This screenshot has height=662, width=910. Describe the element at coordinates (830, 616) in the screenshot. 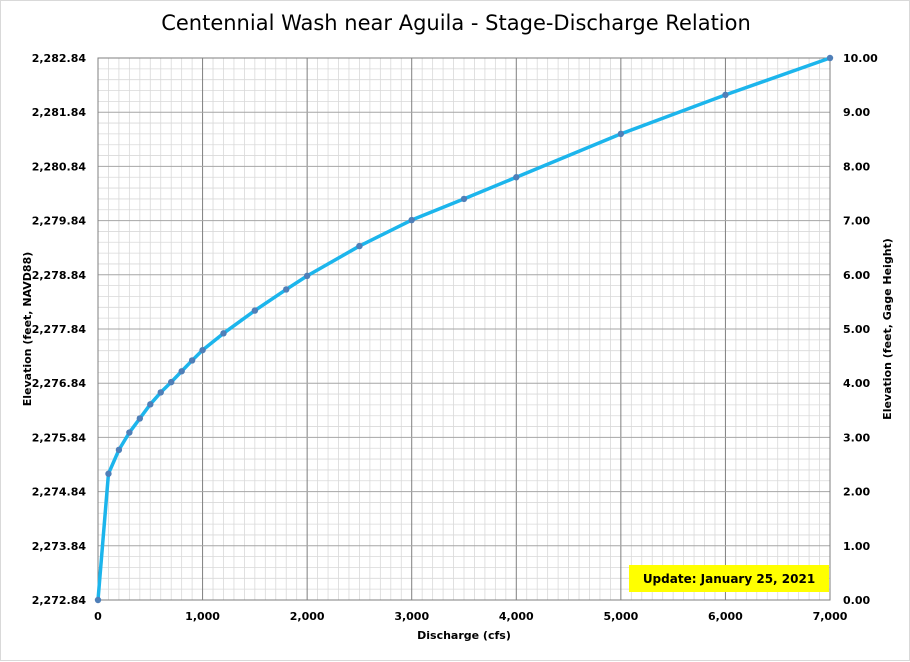

I see `x-tick-label: 7,000` at that location.